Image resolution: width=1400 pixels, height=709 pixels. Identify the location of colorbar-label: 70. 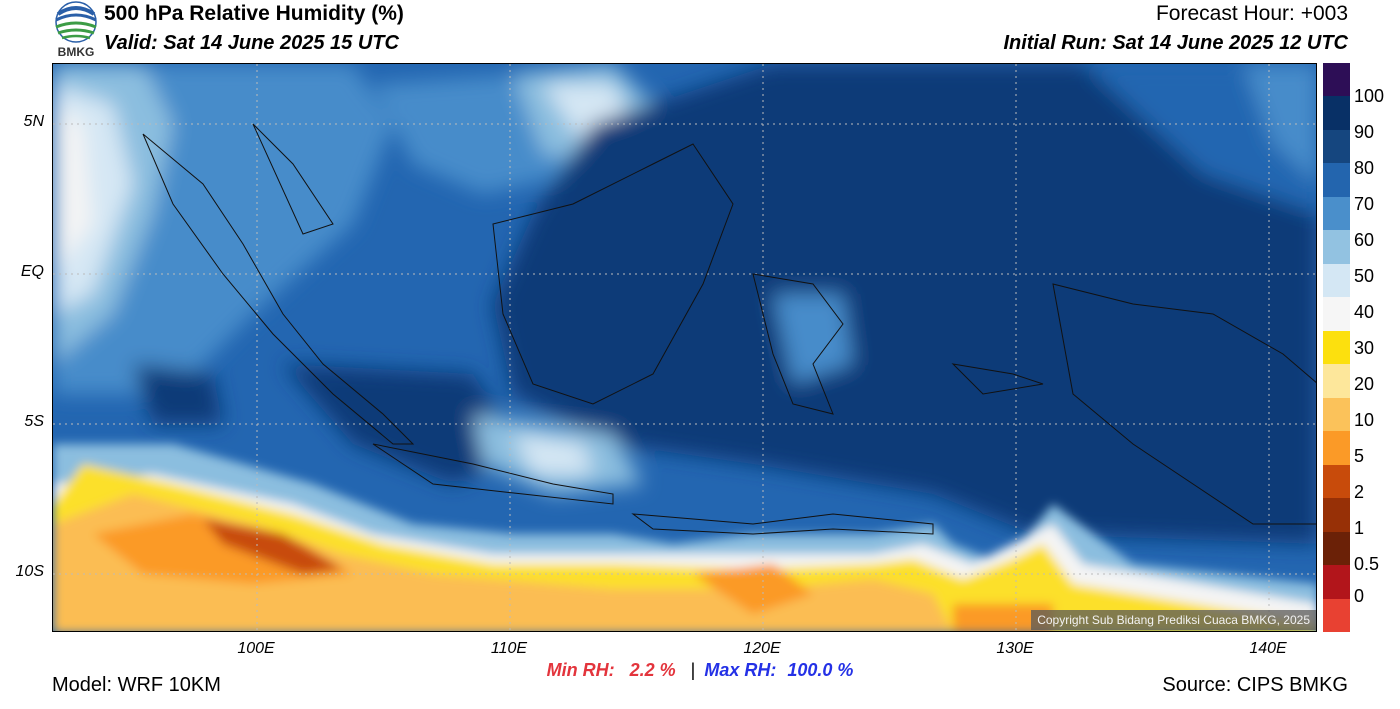
(1364, 204).